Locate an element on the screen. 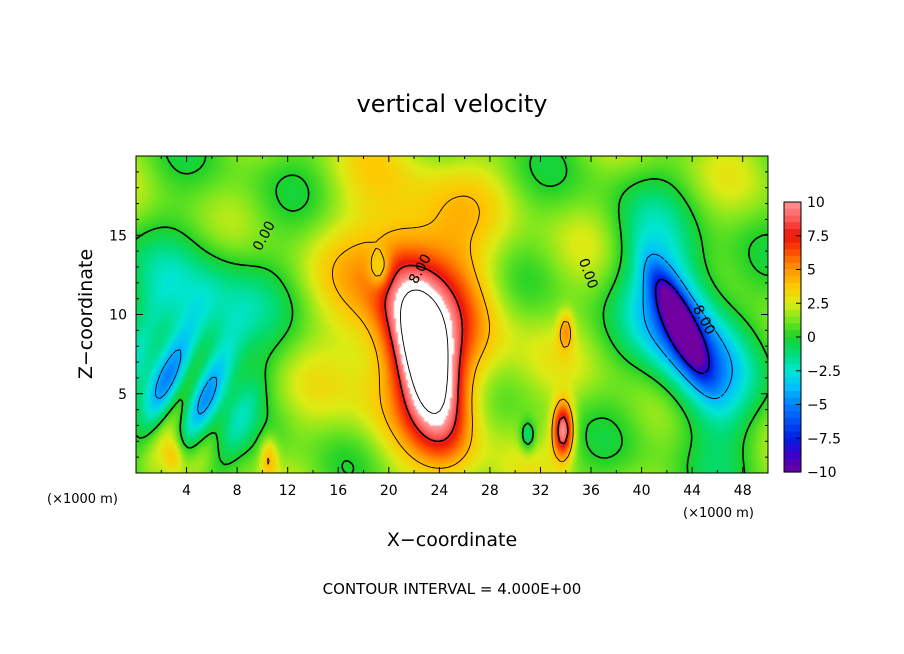  contour-interval-footer: CONTOUR INTERVAL = 4.000E+00 is located at coordinates (452, 589).